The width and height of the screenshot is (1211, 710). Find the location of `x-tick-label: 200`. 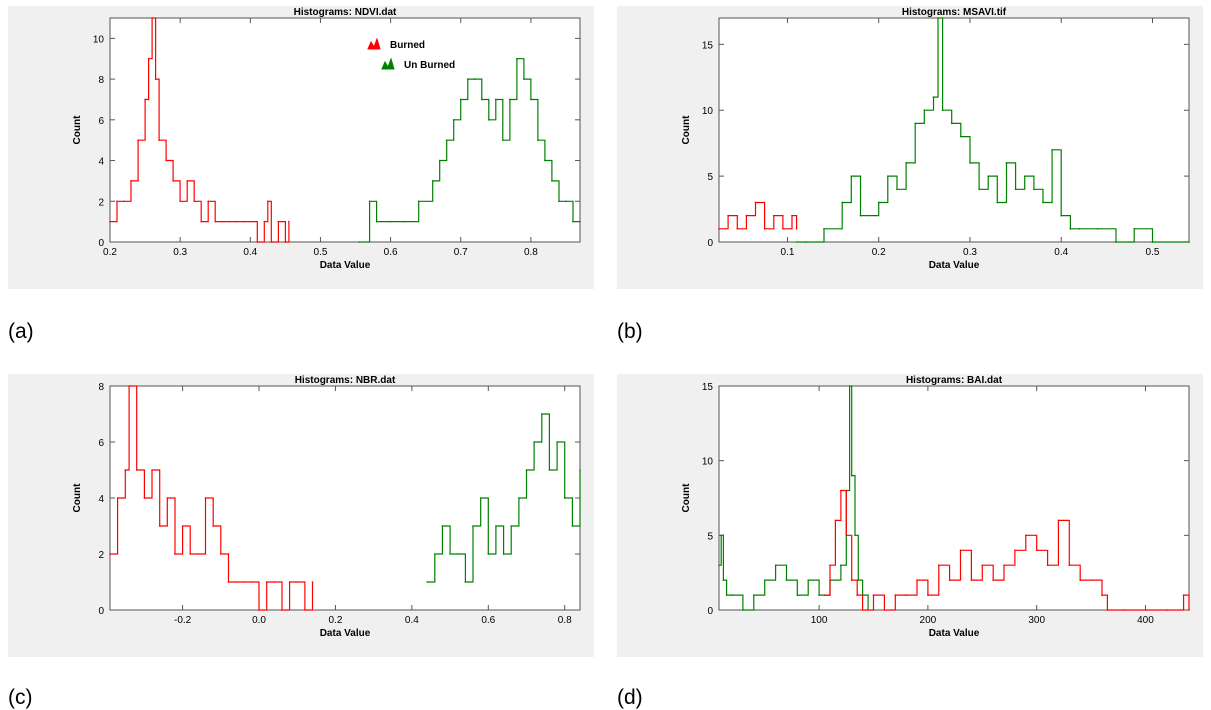

x-tick-label: 200 is located at coordinates (928, 620).